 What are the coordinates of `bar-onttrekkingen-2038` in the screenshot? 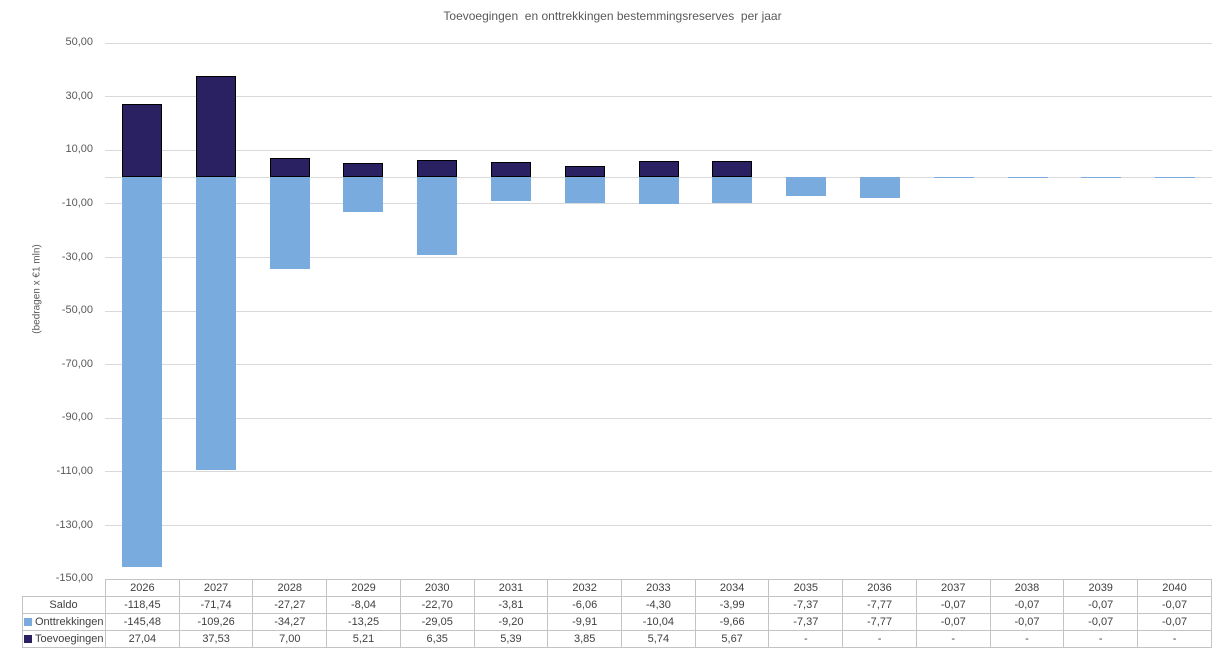 It's located at (1027, 177).